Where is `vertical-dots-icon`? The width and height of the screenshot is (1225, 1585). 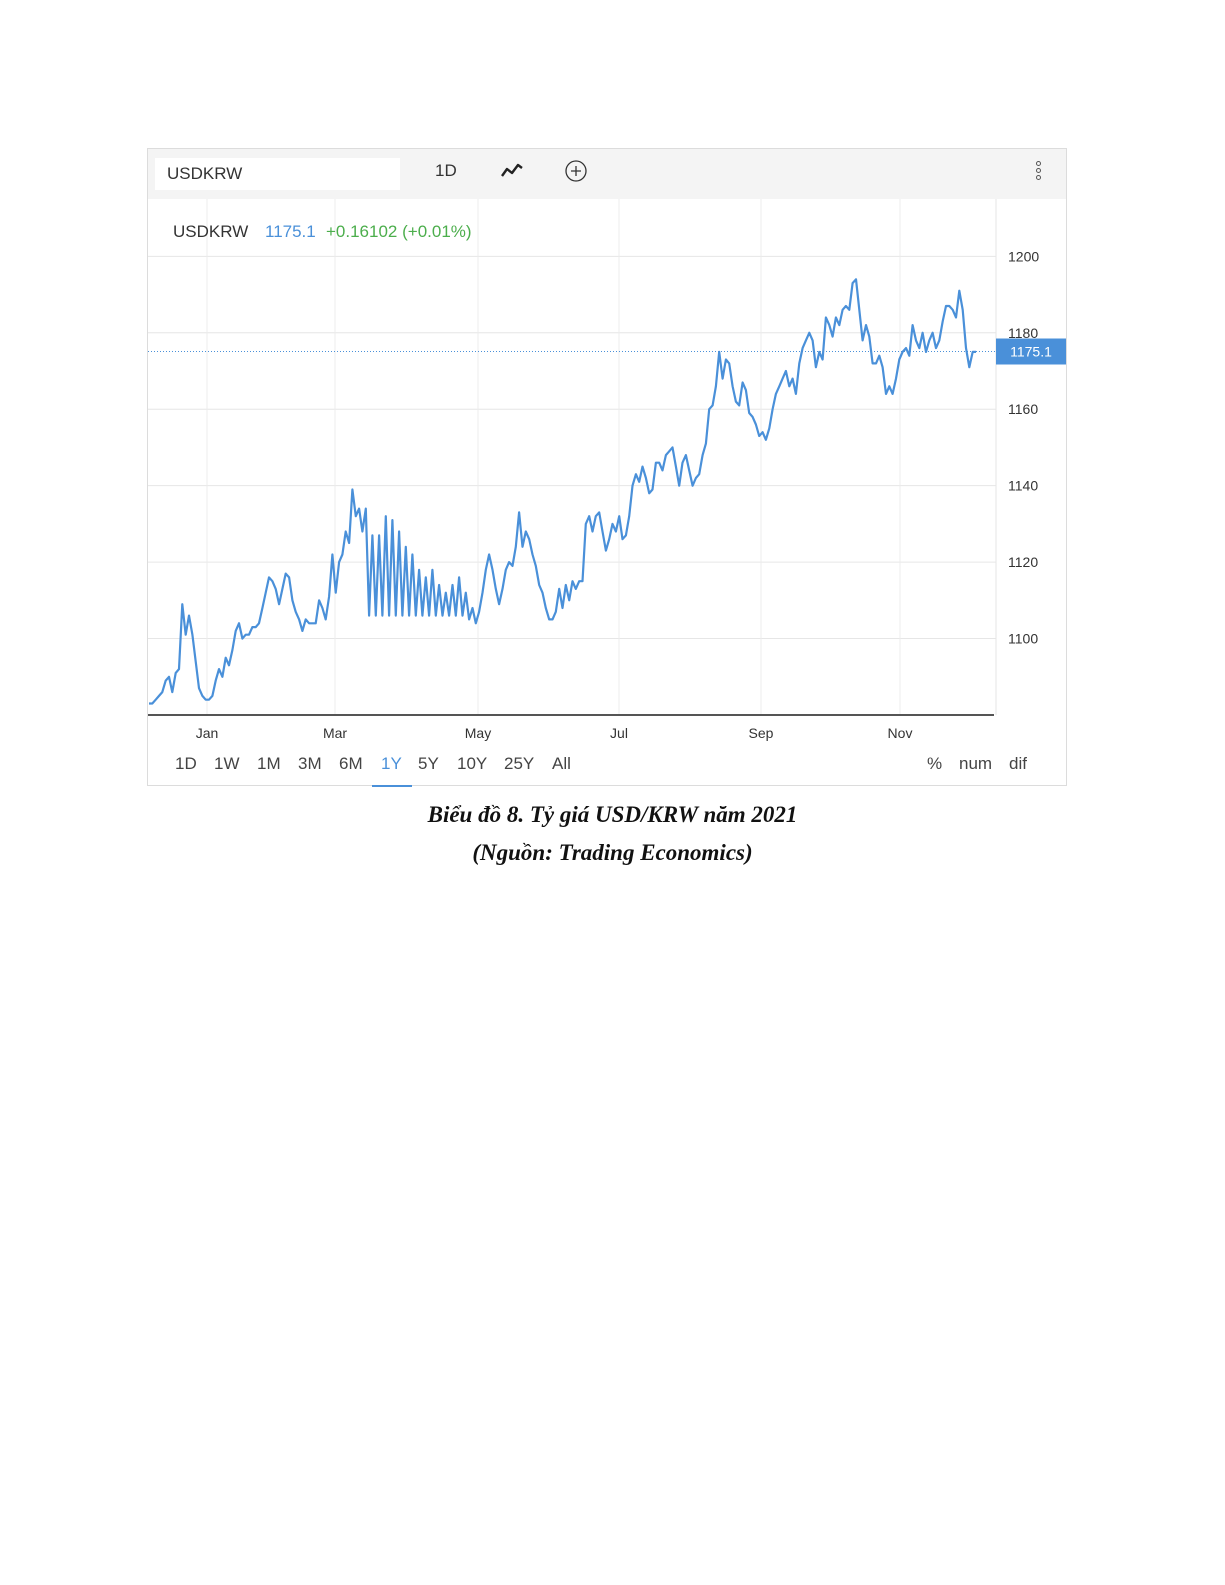 vertical-dots-icon is located at coordinates (1040, 171).